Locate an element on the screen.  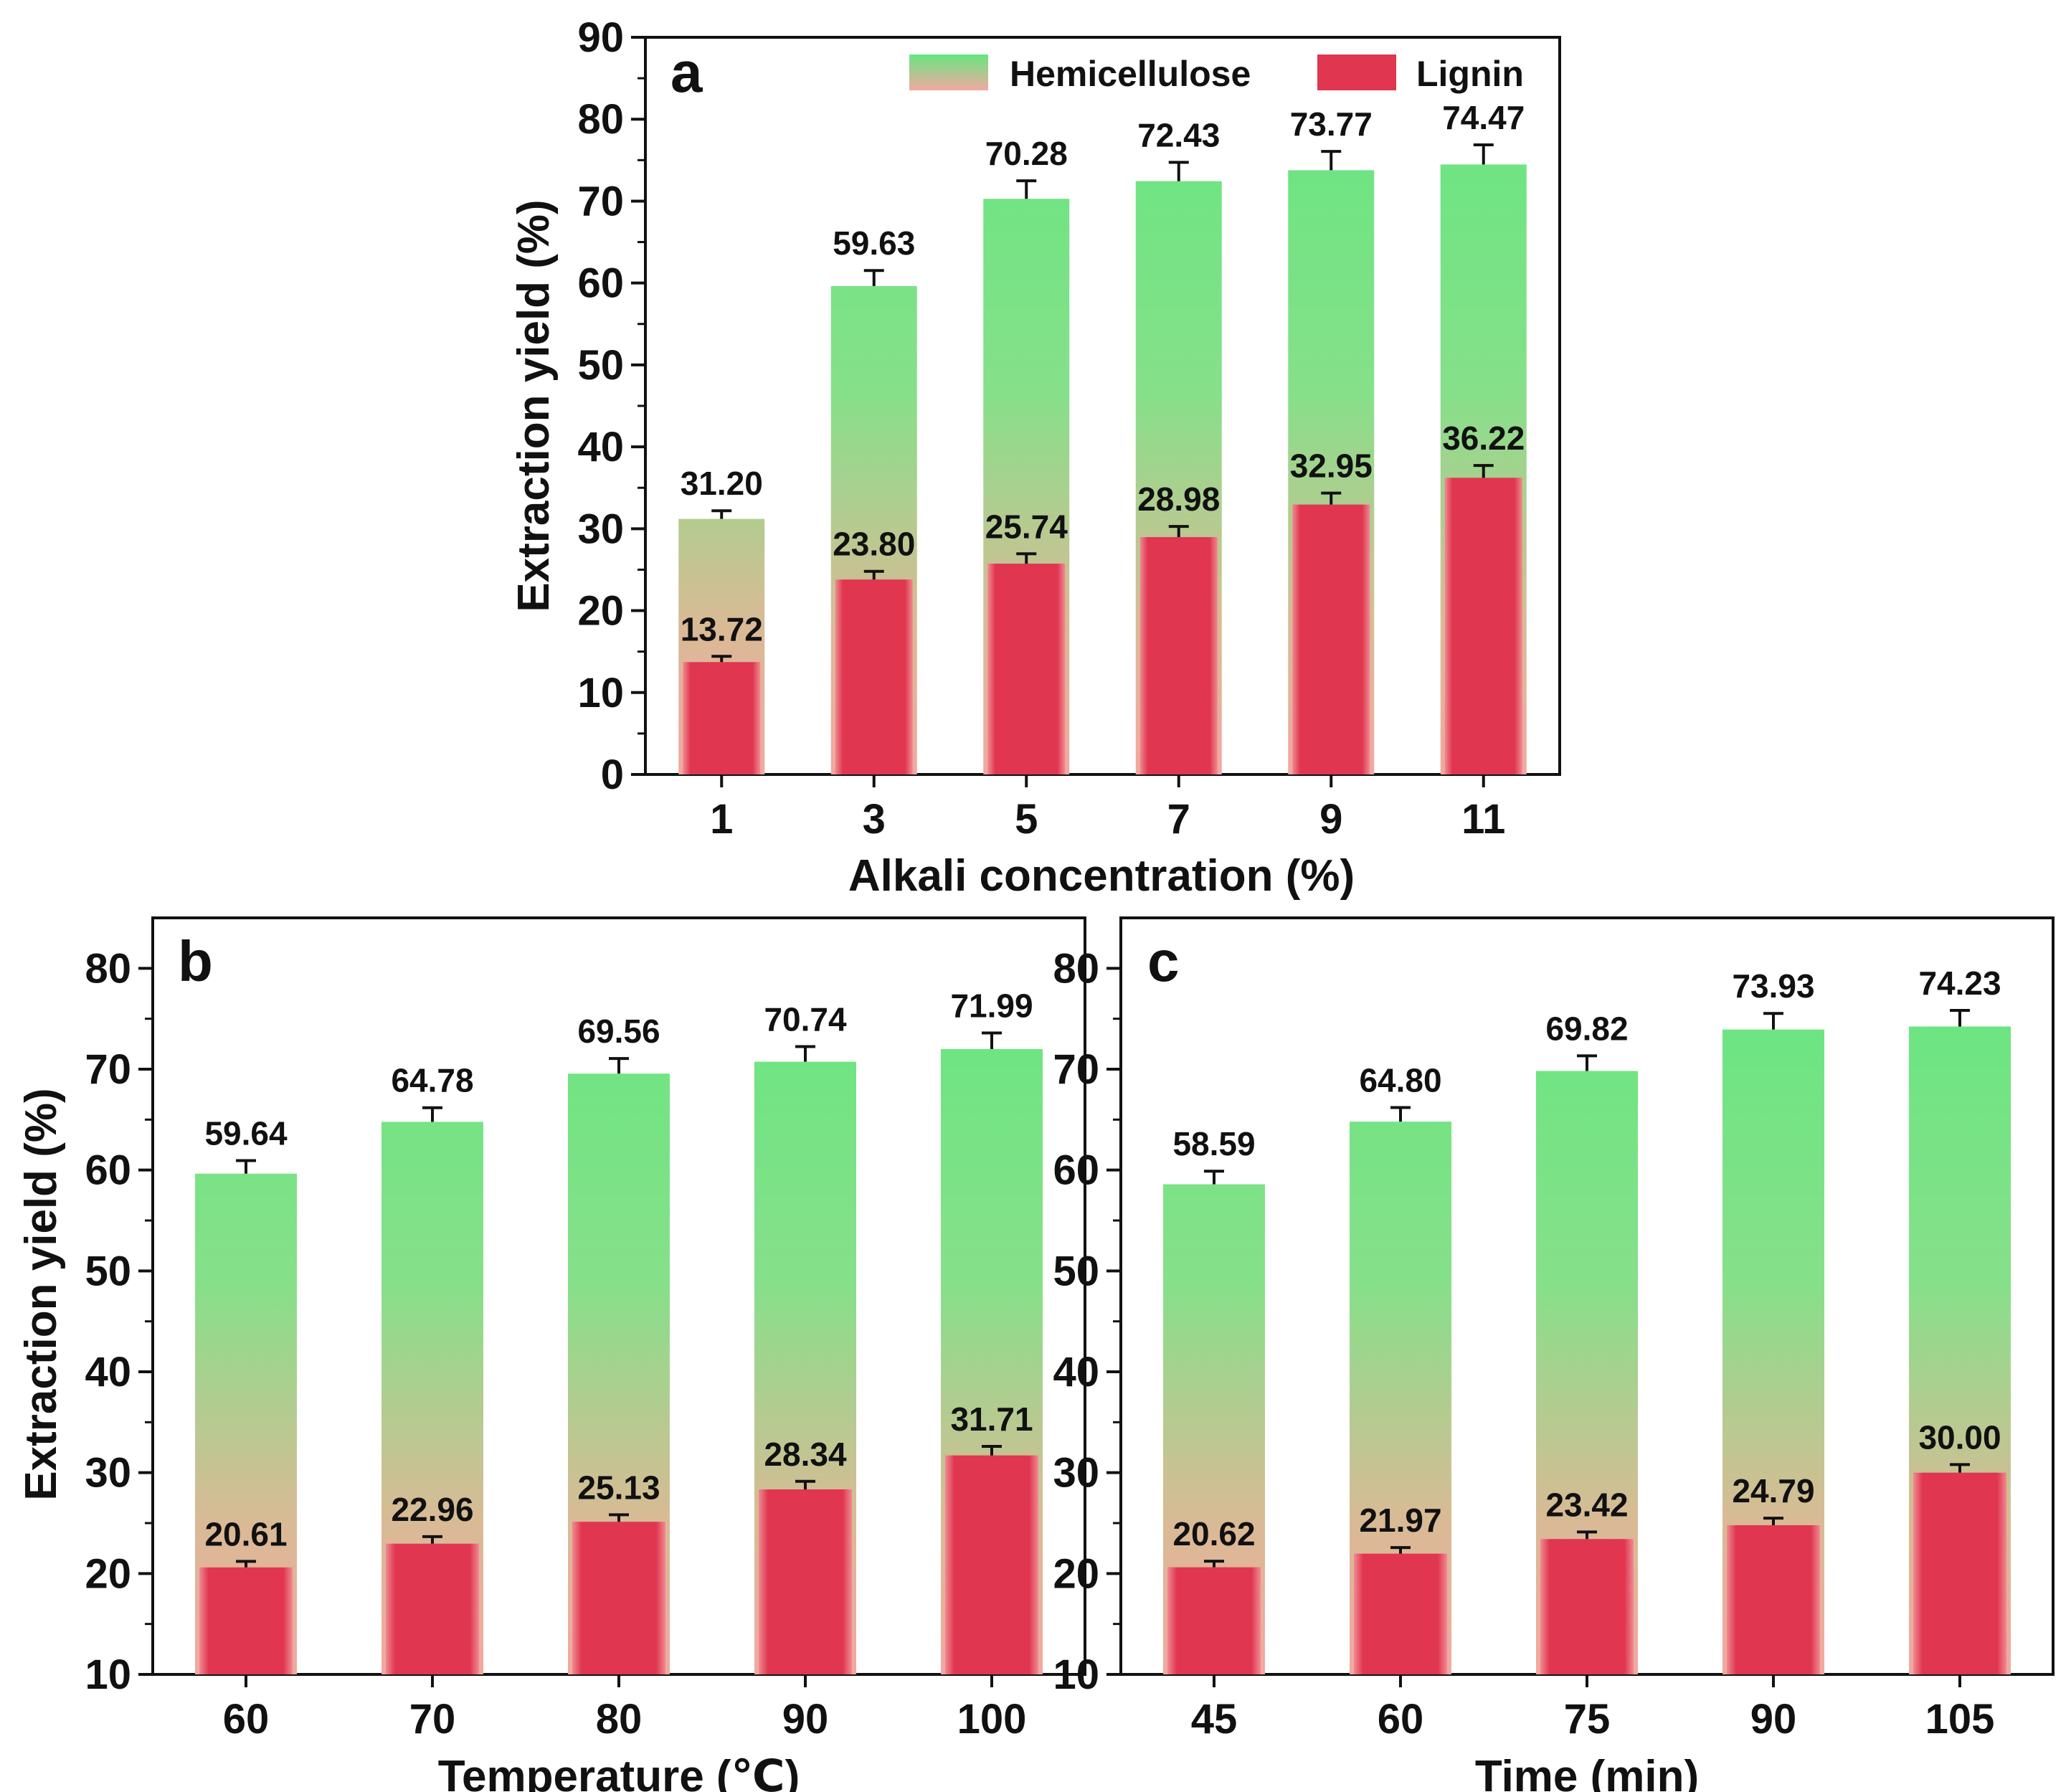
x-tick-label: 7 is located at coordinates (1178, 819).